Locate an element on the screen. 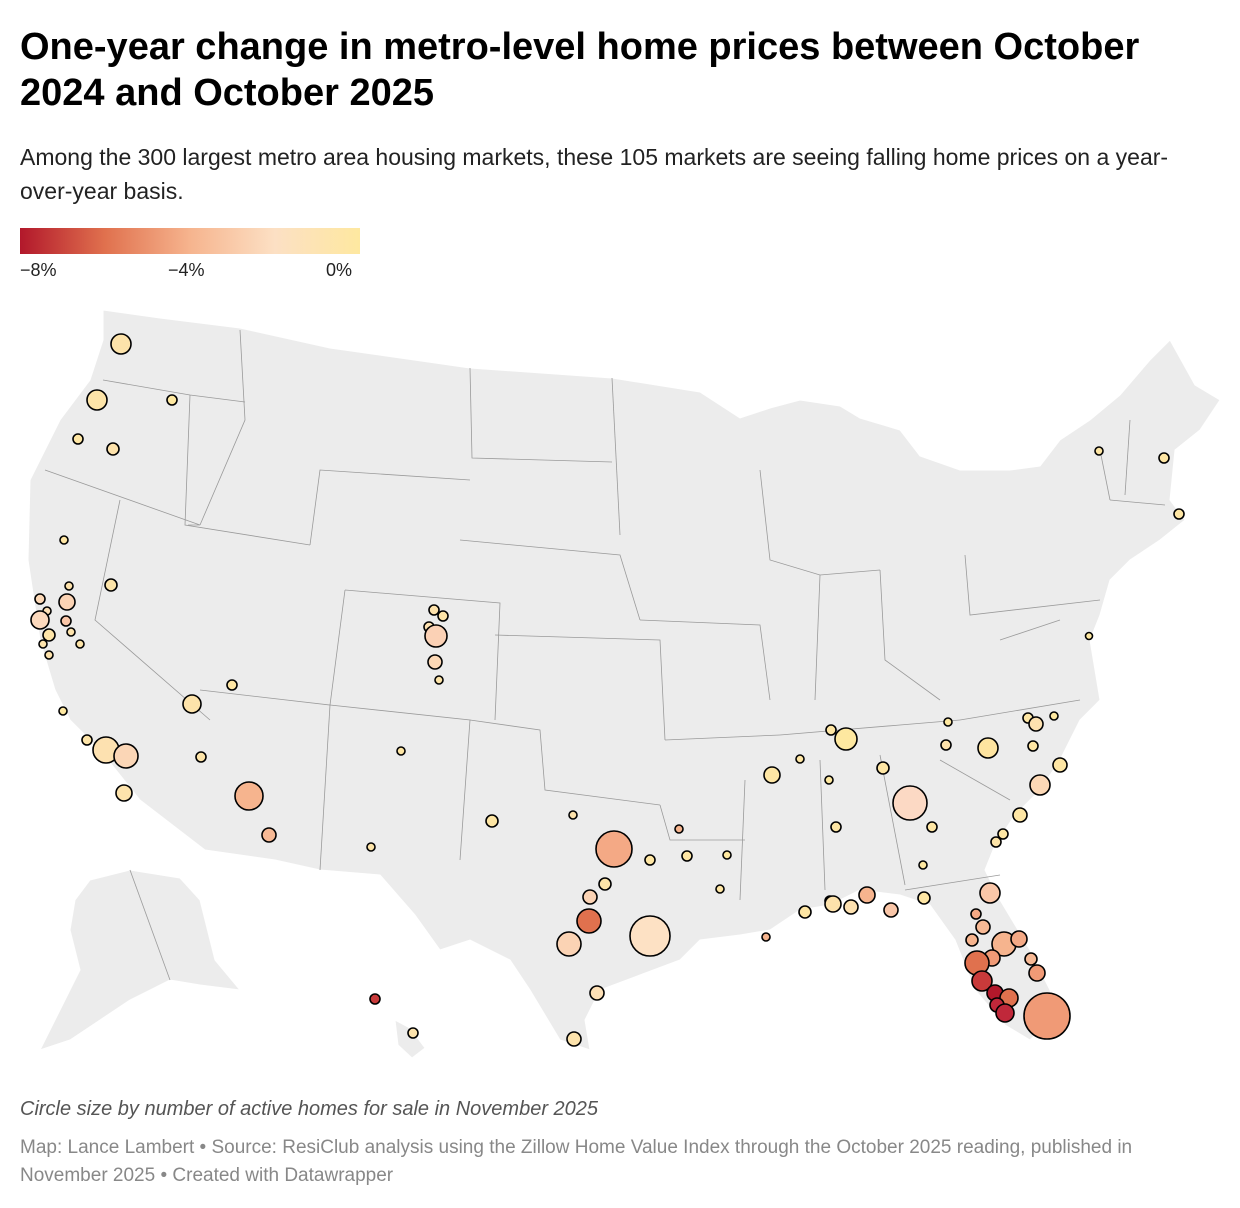 This screenshot has width=1240, height=1208. legend-label-min: −8% is located at coordinates (38, 270).